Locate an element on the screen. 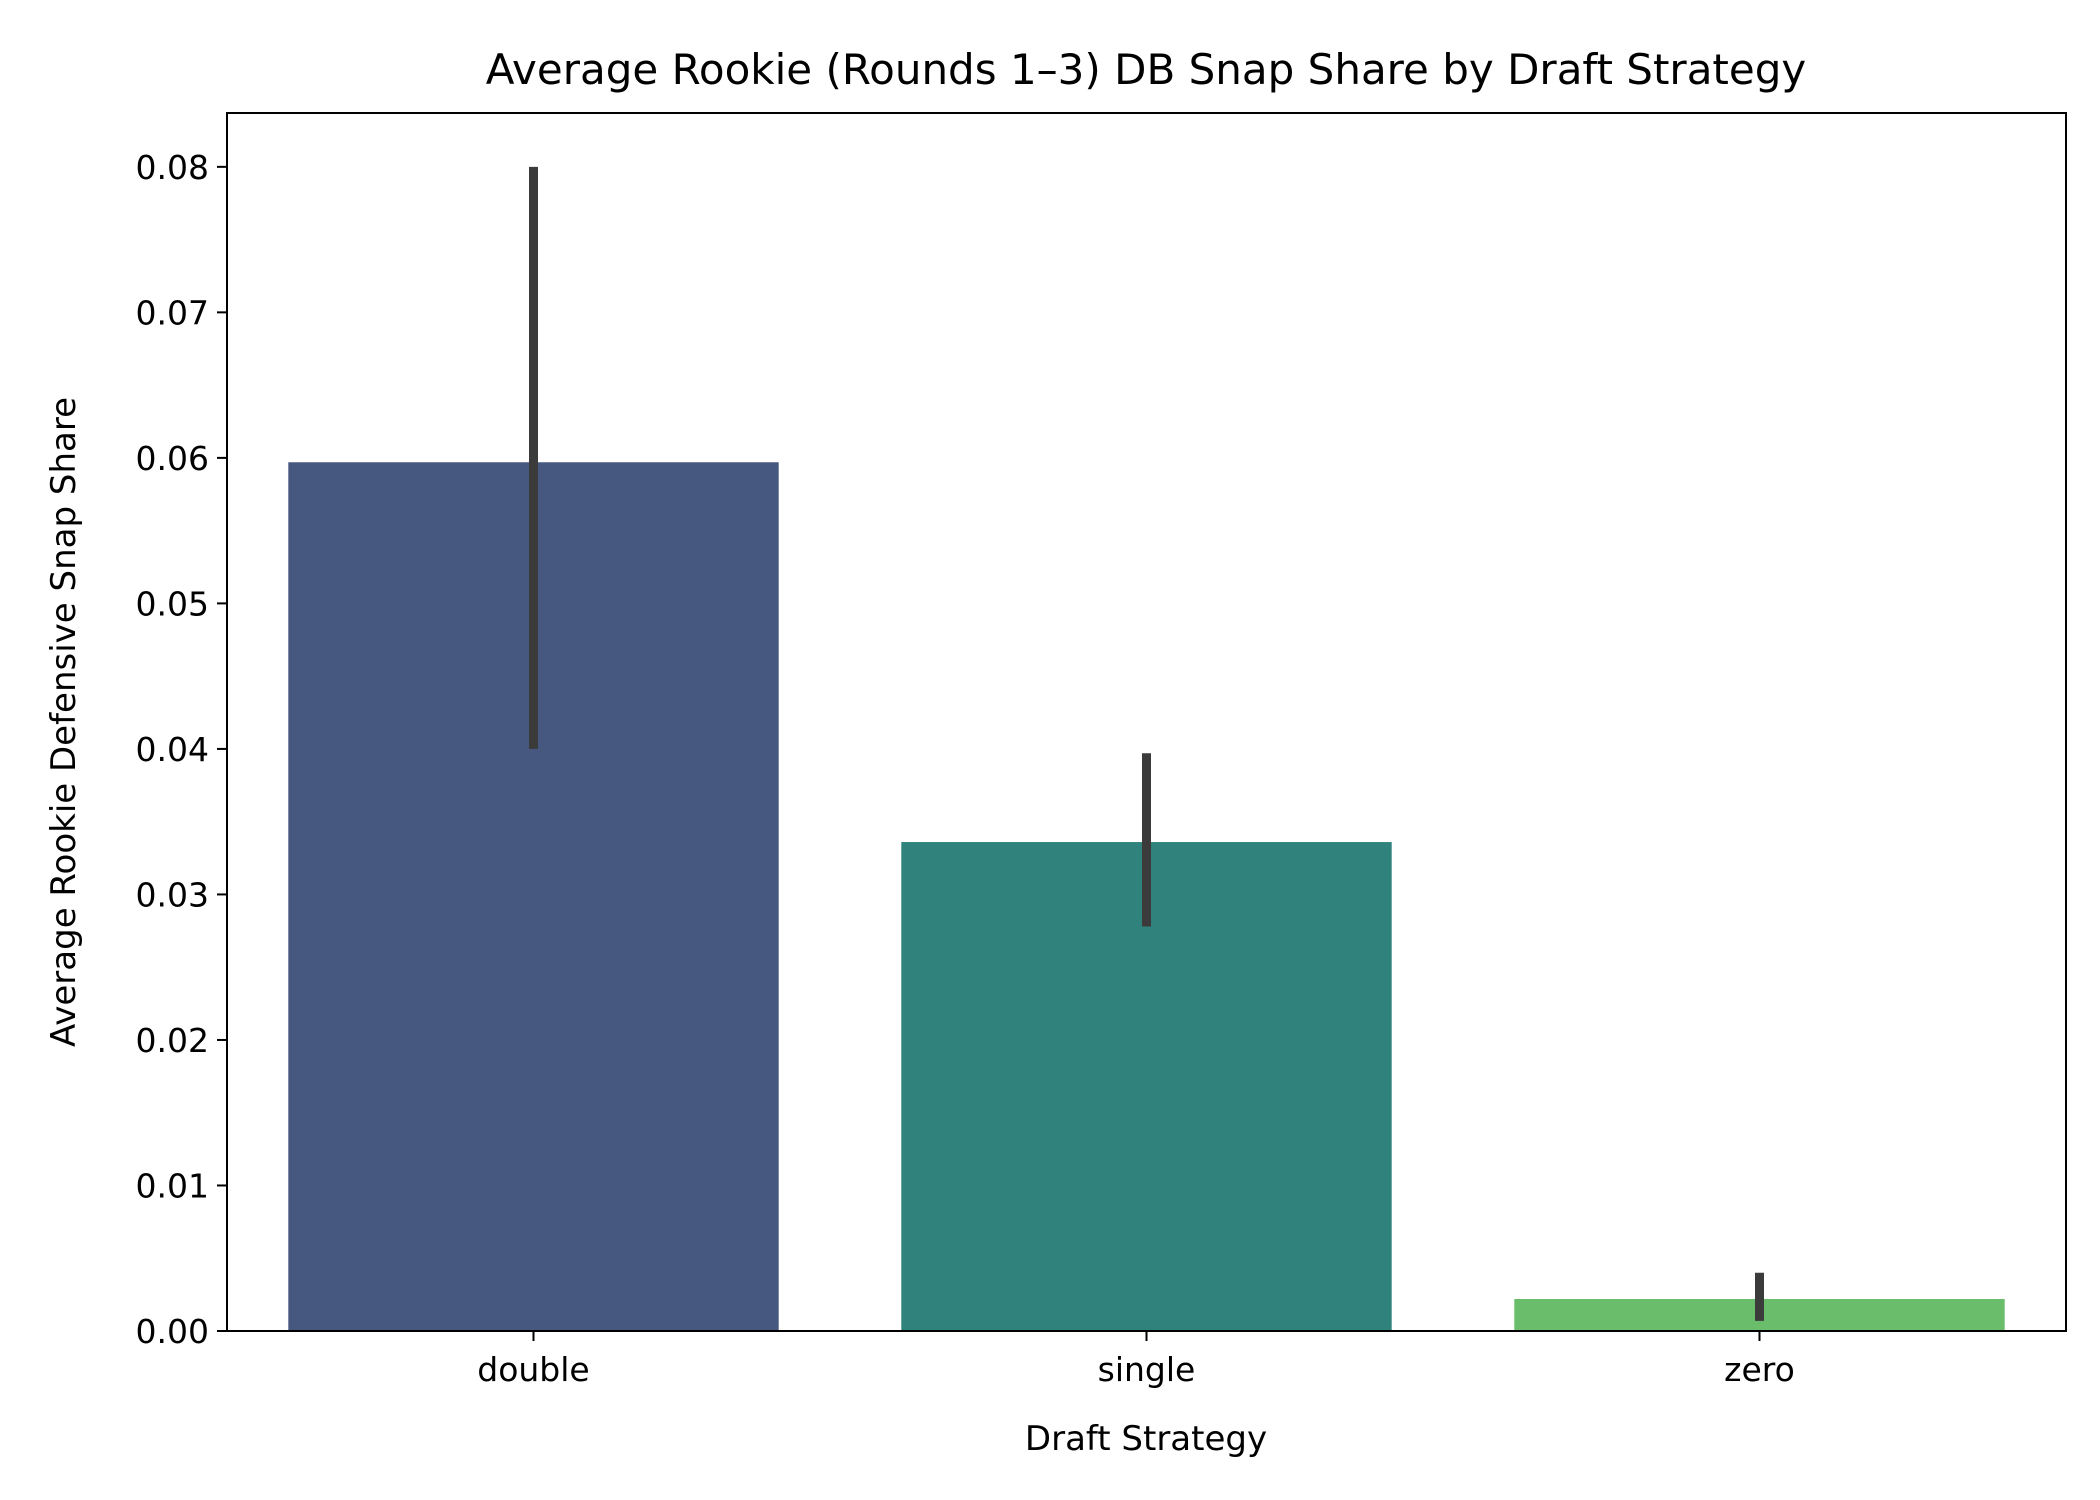  x-tick-label-double: double is located at coordinates (533, 1369).